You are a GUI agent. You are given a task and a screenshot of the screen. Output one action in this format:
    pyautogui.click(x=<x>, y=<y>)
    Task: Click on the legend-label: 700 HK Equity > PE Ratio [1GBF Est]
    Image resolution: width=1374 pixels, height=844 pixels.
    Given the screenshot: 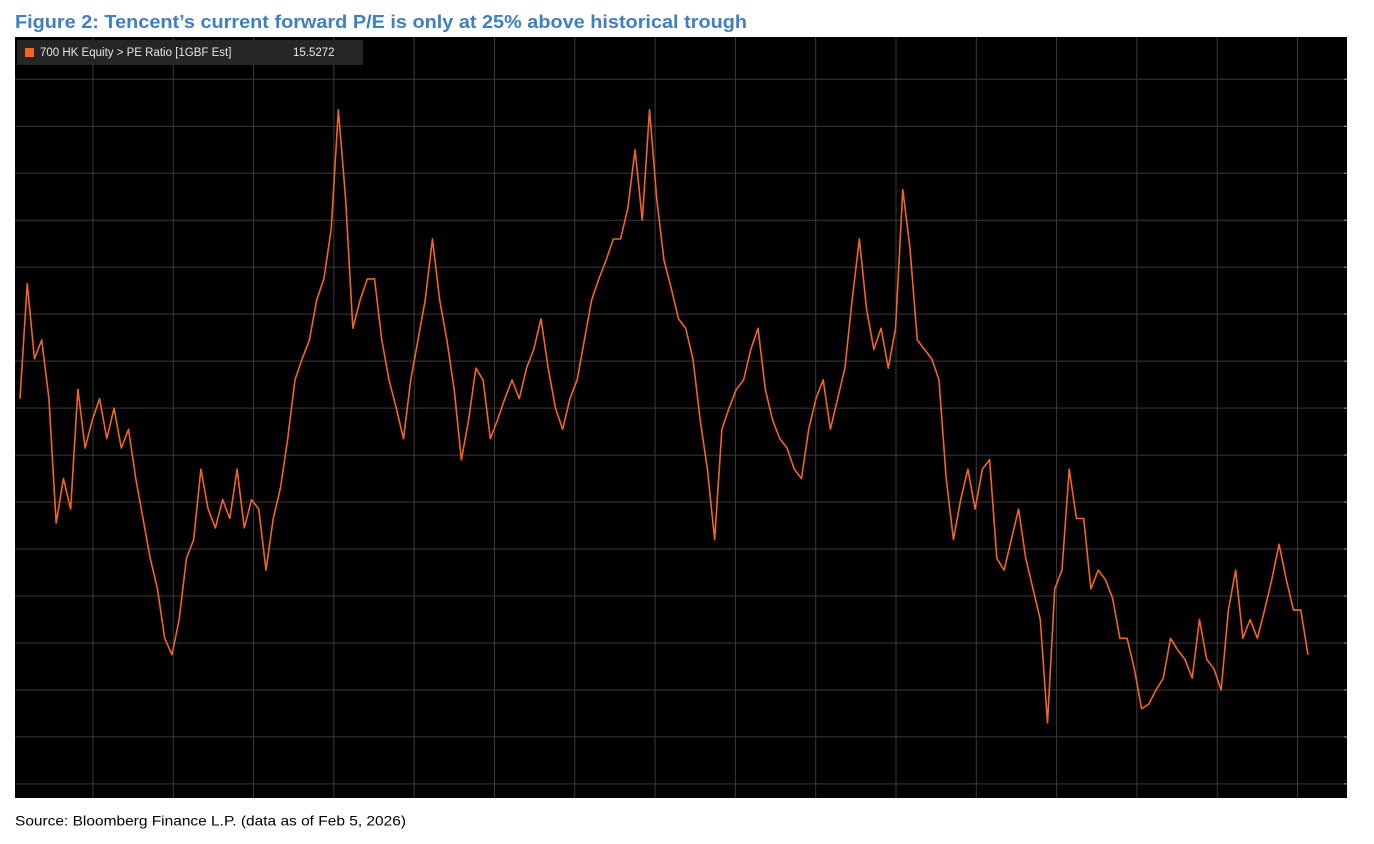 What is the action you would take?
    pyautogui.click(x=135, y=53)
    